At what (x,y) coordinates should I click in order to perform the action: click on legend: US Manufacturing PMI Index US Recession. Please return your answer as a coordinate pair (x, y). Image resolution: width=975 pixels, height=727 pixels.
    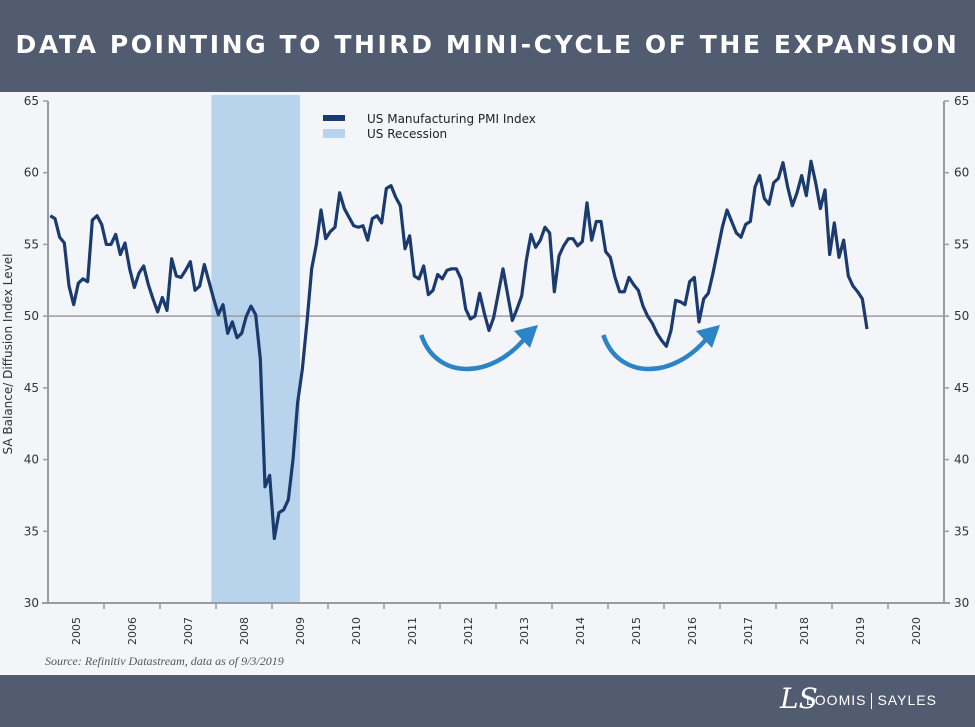
    Looking at the image, I should click on (429, 126).